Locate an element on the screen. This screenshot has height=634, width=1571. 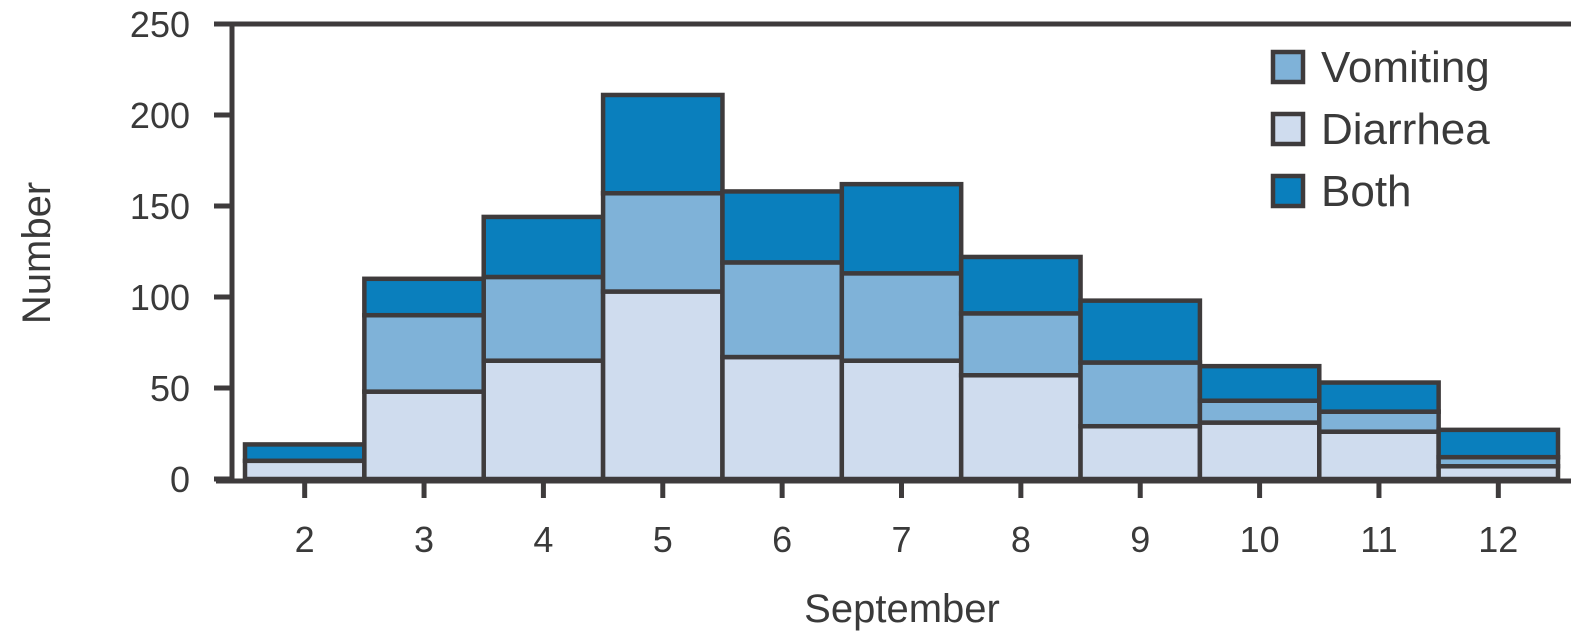
legend-swatch-both is located at coordinates (1288, 191).